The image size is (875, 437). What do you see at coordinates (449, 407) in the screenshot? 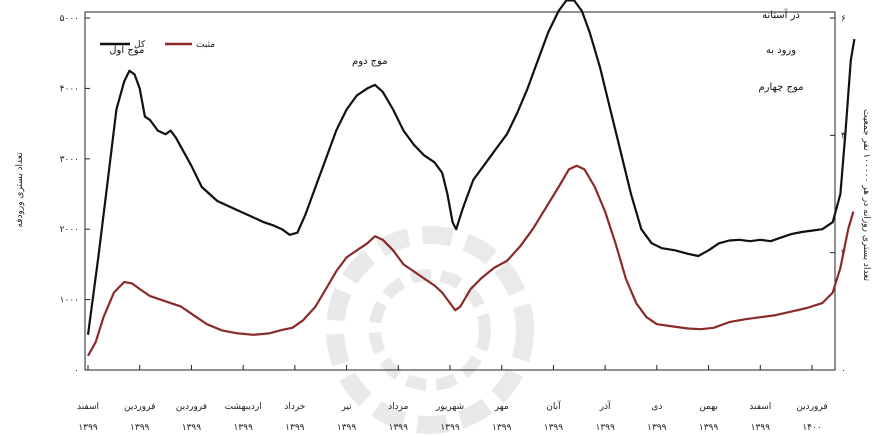
I see `x-tick-month-label: شهریور` at bounding box center [449, 407].